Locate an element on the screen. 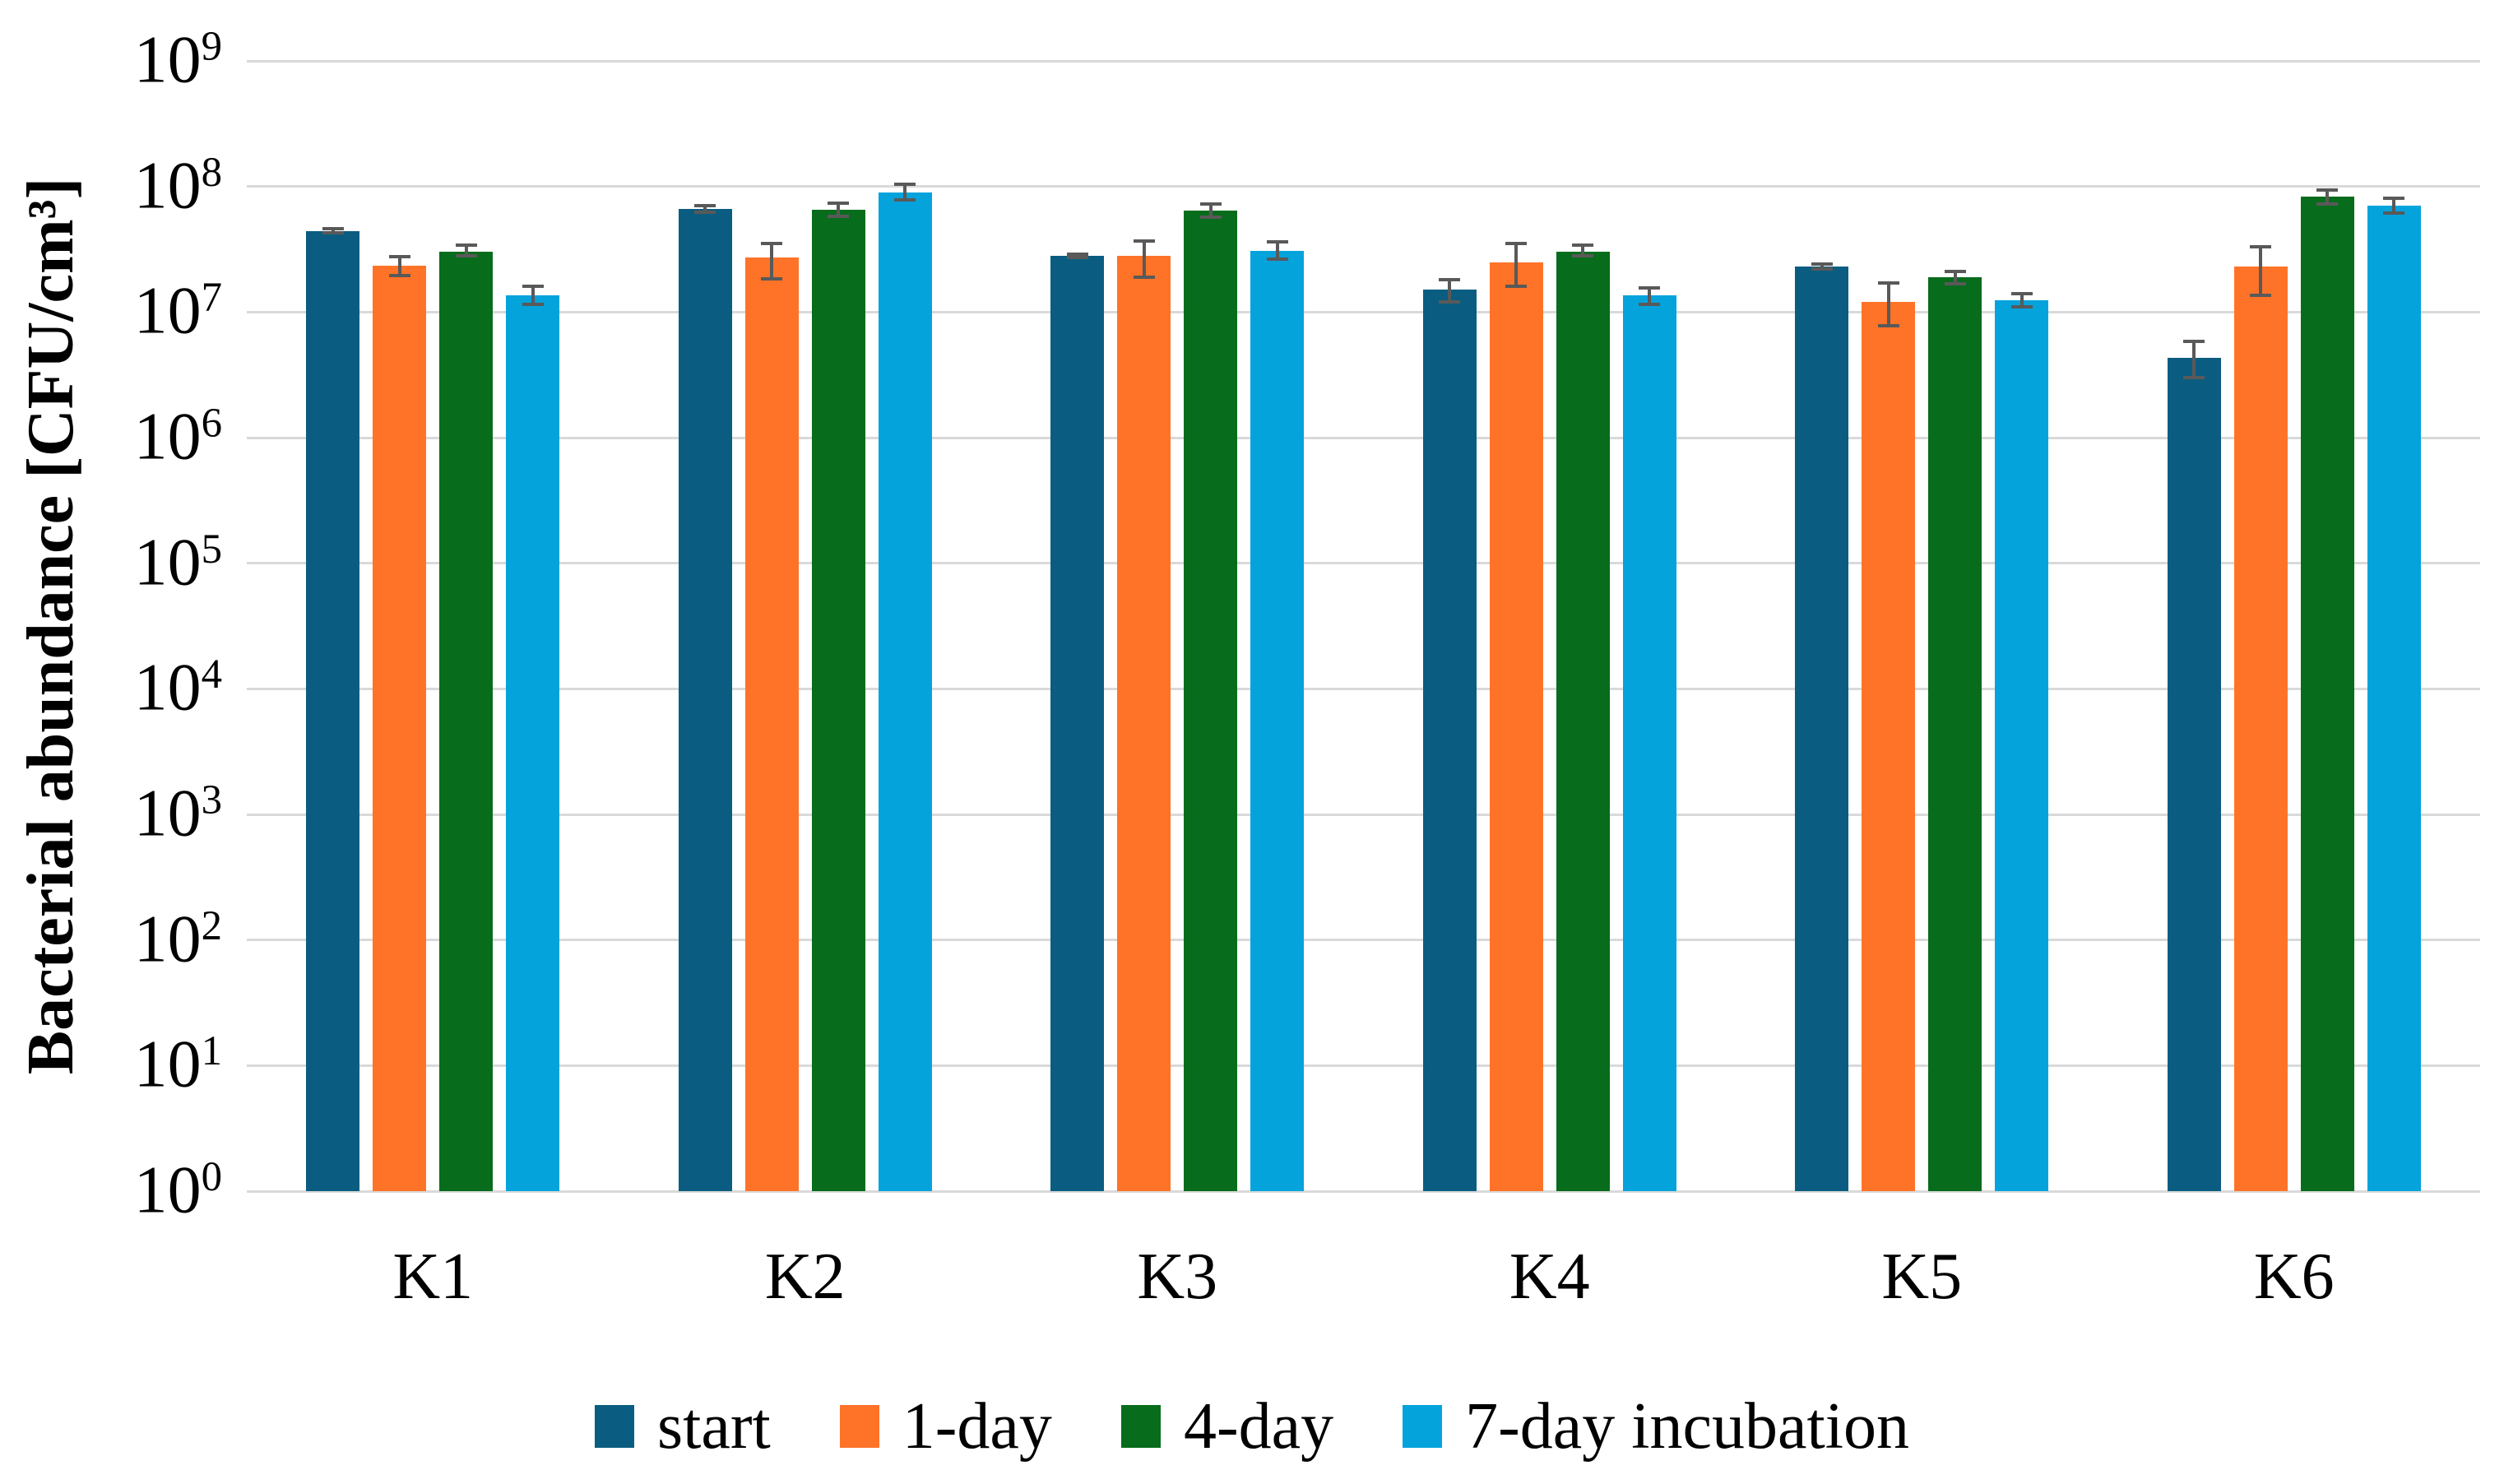 The width and height of the screenshot is (2504, 1484). legend-item-1-day: 1-day is located at coordinates (945, 1426).